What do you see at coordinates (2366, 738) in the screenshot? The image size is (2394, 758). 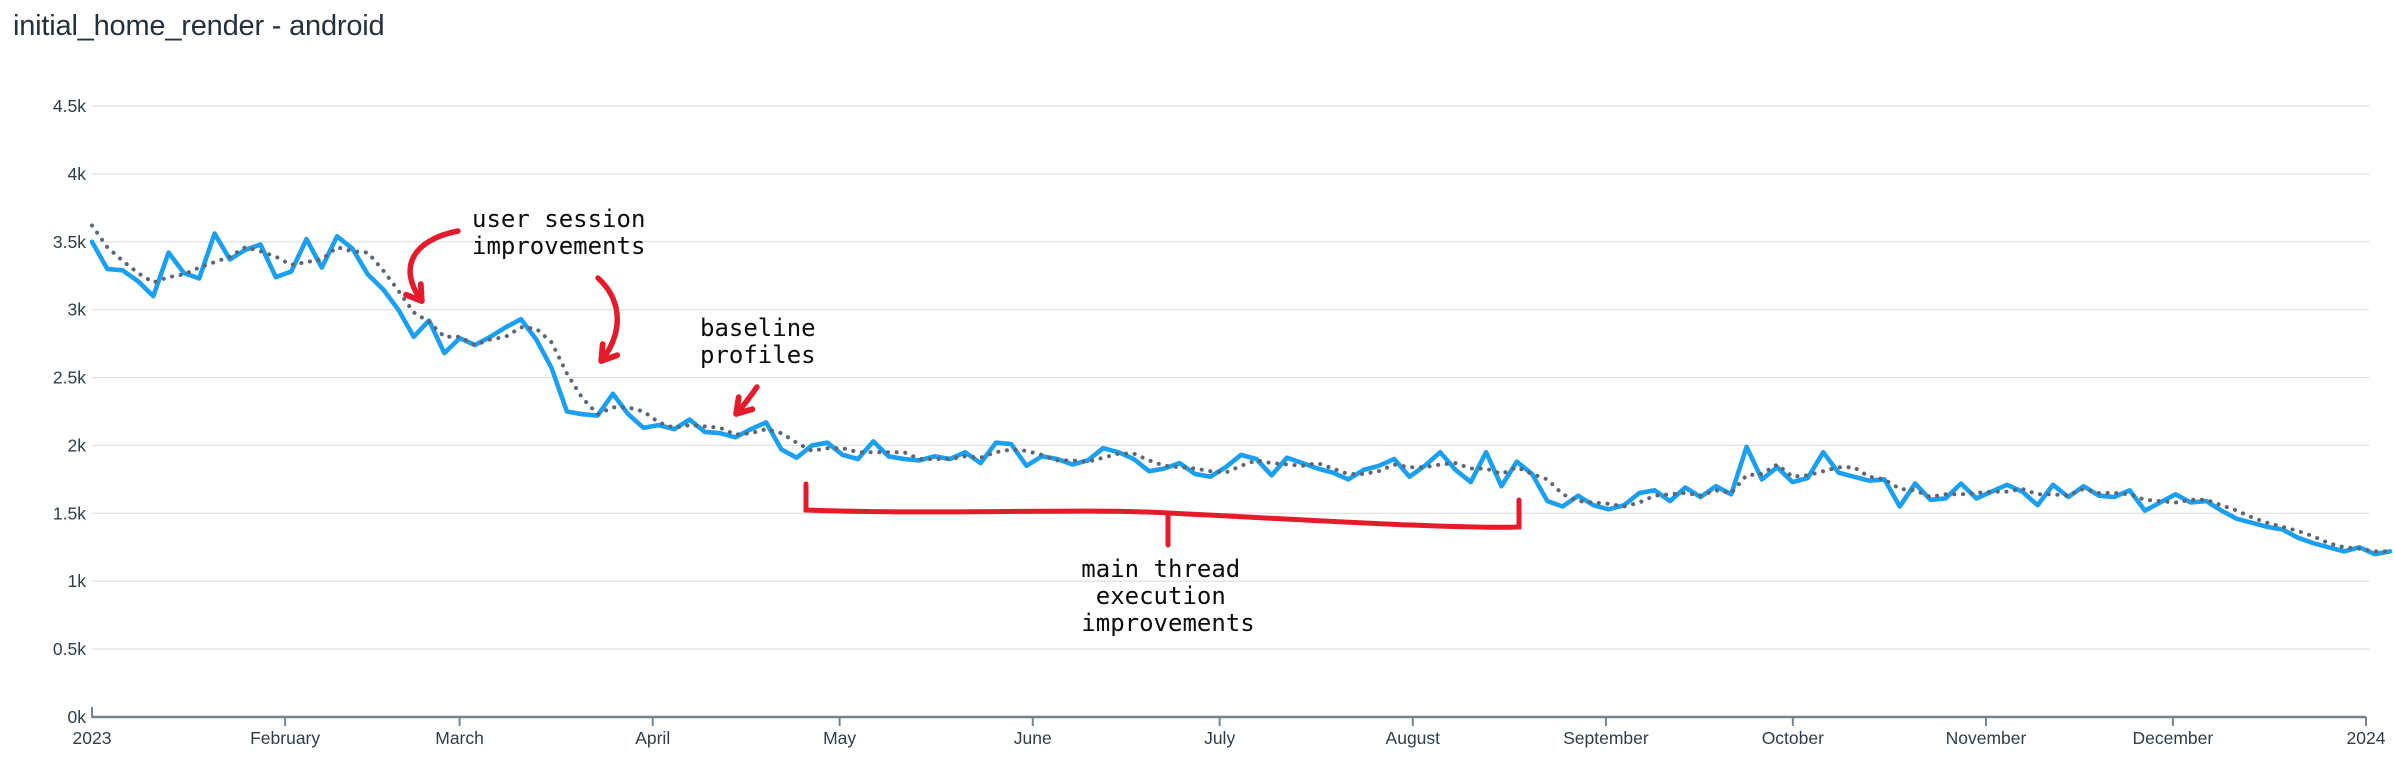 I see `x-tick-label: 2024` at bounding box center [2366, 738].